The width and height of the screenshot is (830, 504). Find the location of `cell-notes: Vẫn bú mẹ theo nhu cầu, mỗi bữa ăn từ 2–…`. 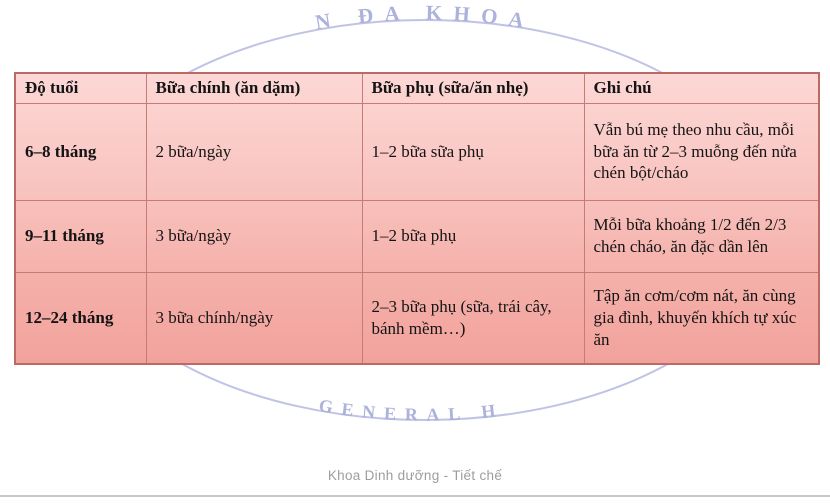

cell-notes: Vẫn bú mẹ theo nhu cầu, mỗi bữa ăn từ 2–… is located at coordinates (701, 151).